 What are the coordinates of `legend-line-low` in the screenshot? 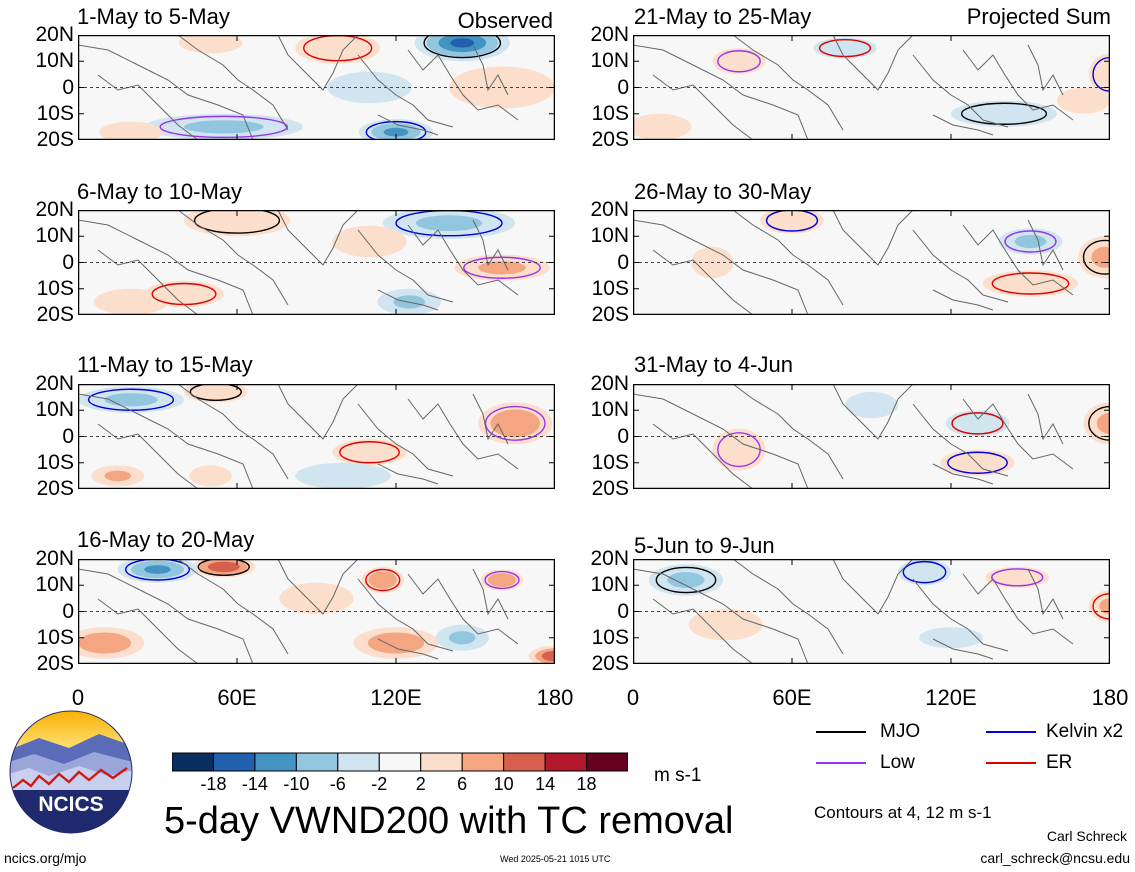 It's located at (841, 763).